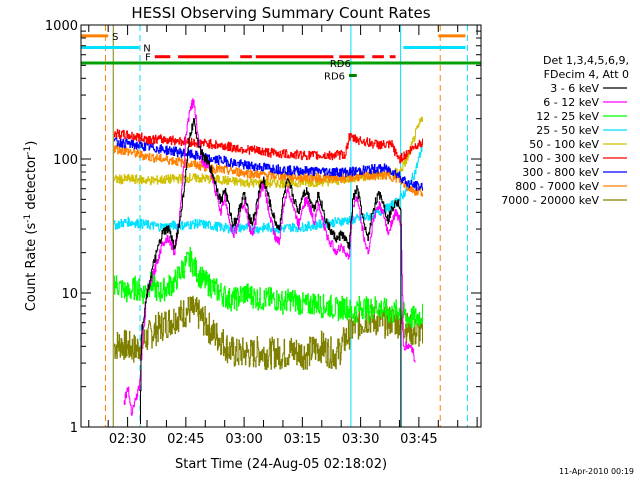  I want to click on legend-header-line-1: Det 1,3,4,5,6,9,, so click(586, 60).